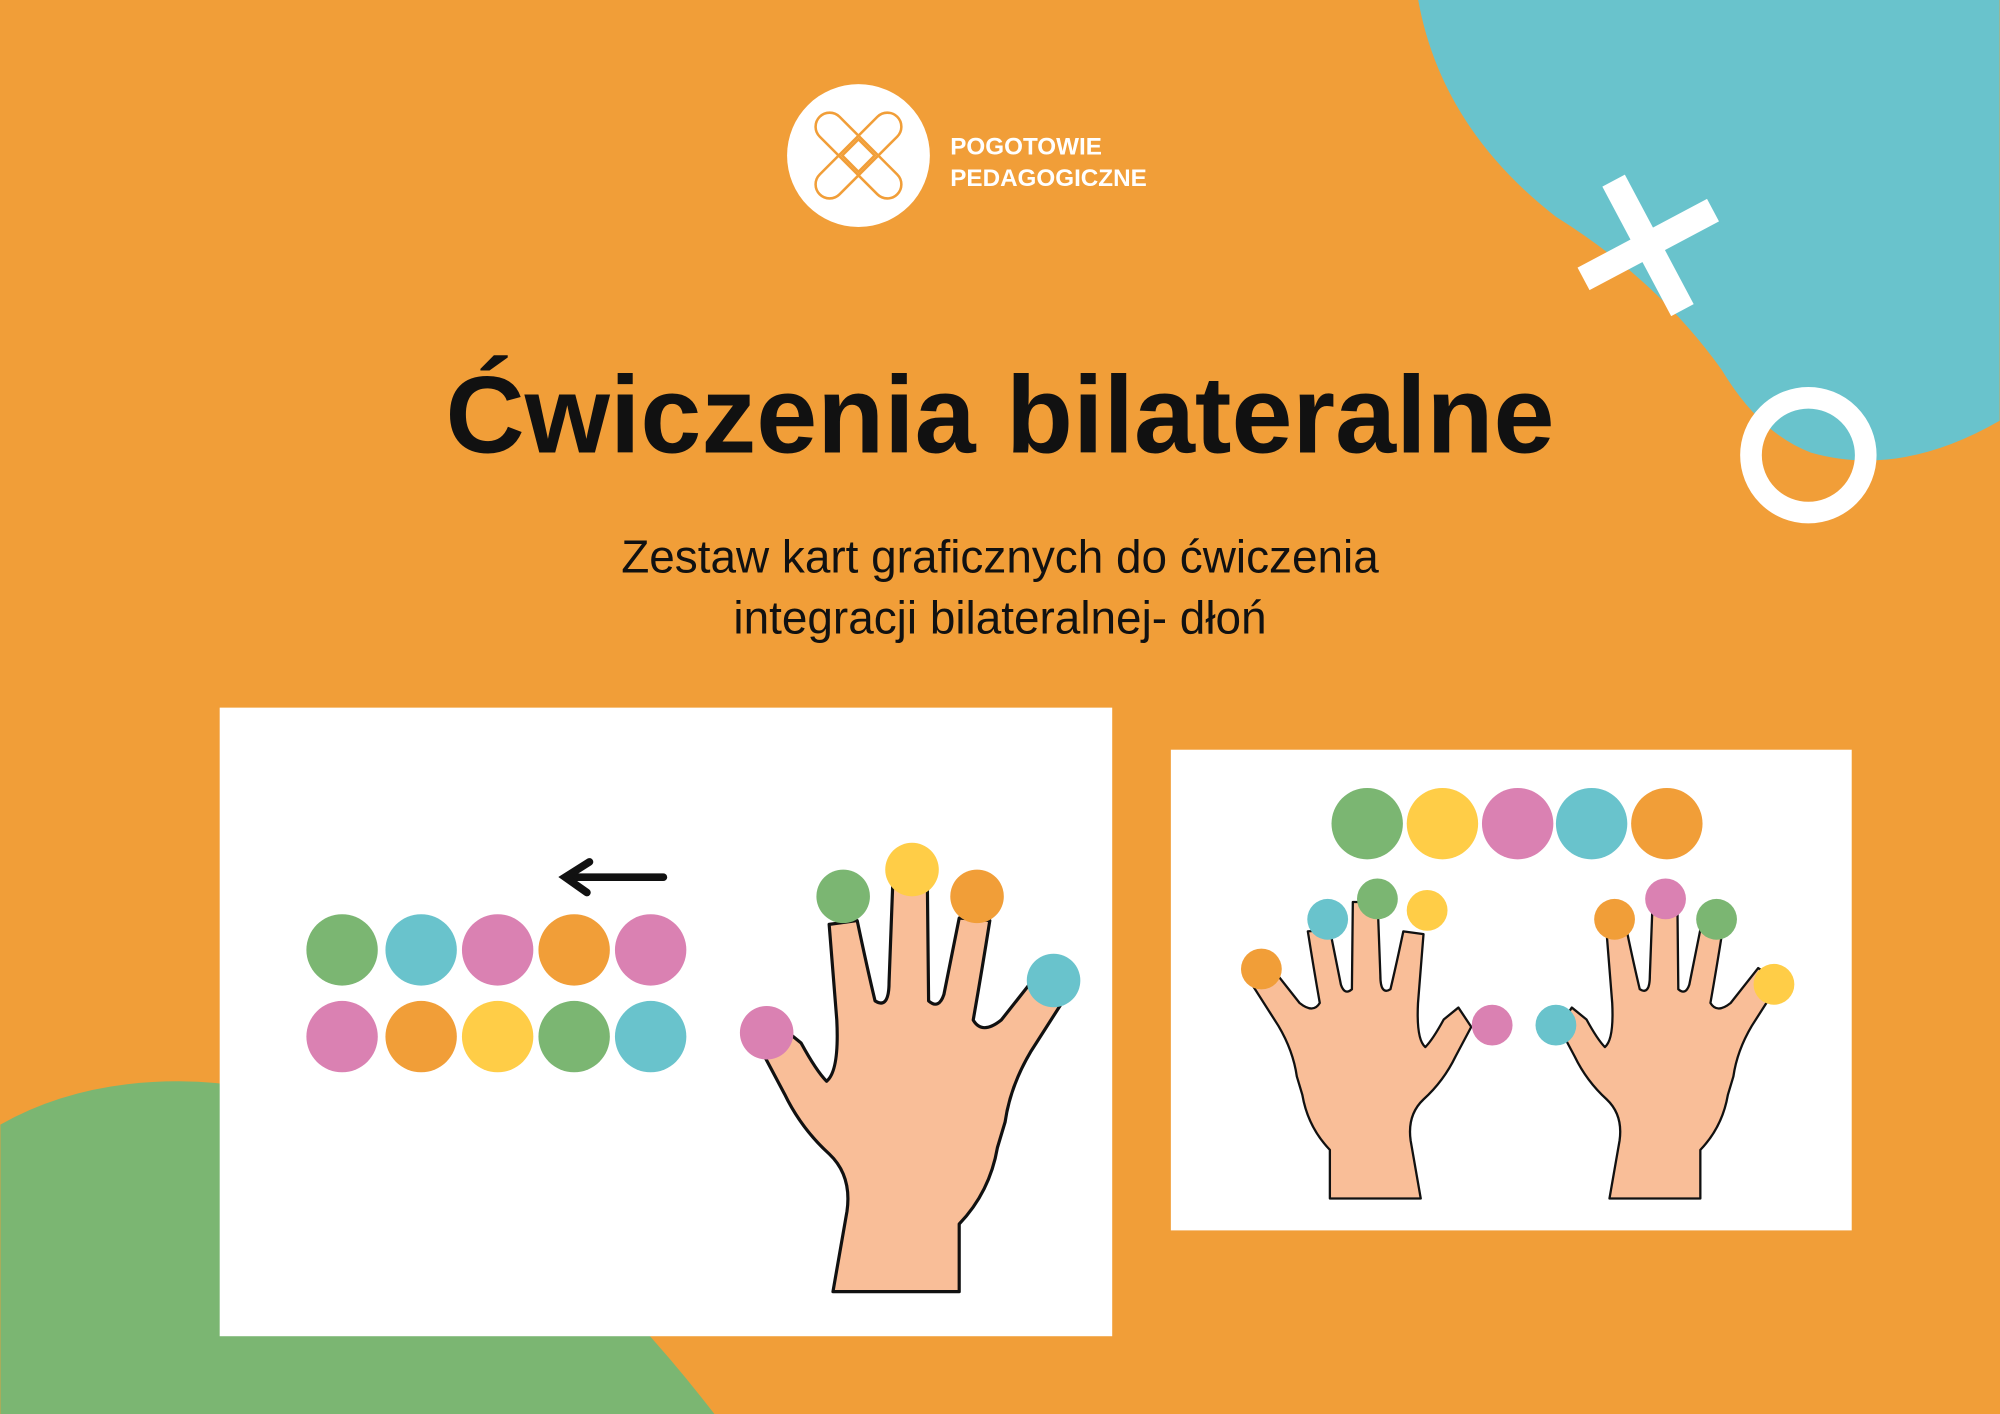 The image size is (2000, 1414). I want to click on left-fingertip-dot-green, so click(1377, 899).